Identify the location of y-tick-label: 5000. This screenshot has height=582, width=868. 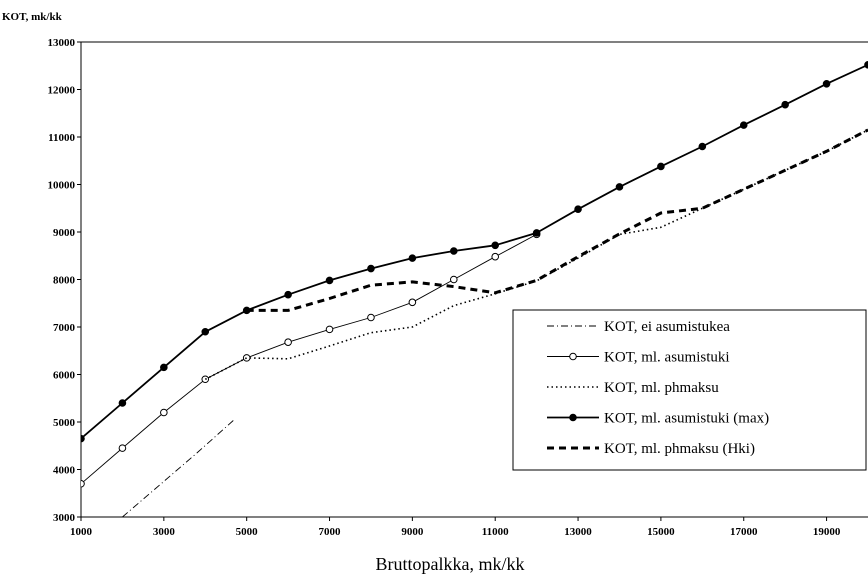
(64, 423).